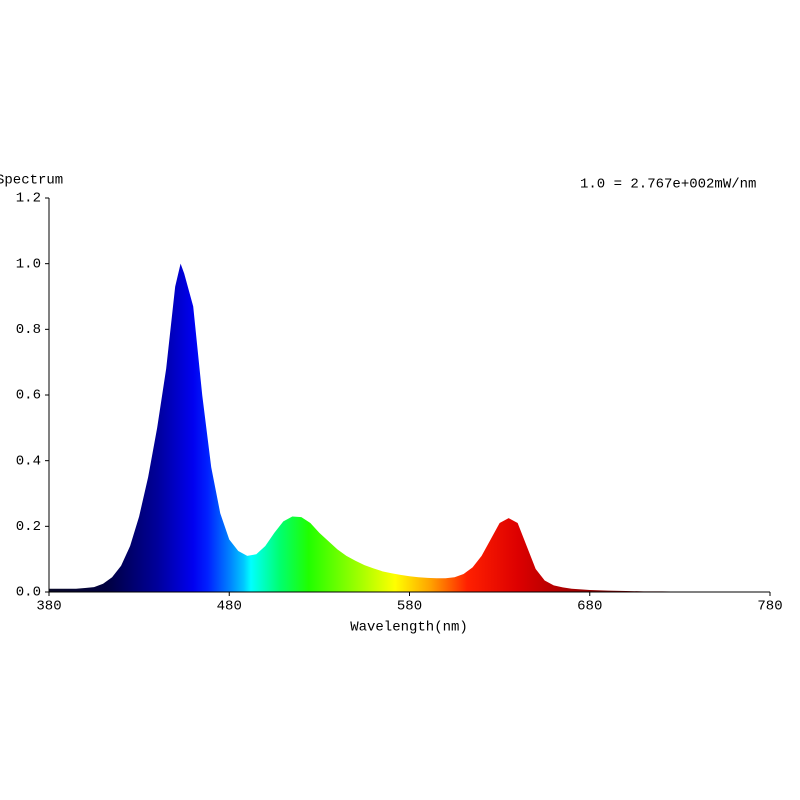  Describe the element at coordinates (28, 593) in the screenshot. I see `y-tick-label: 0.0` at that location.